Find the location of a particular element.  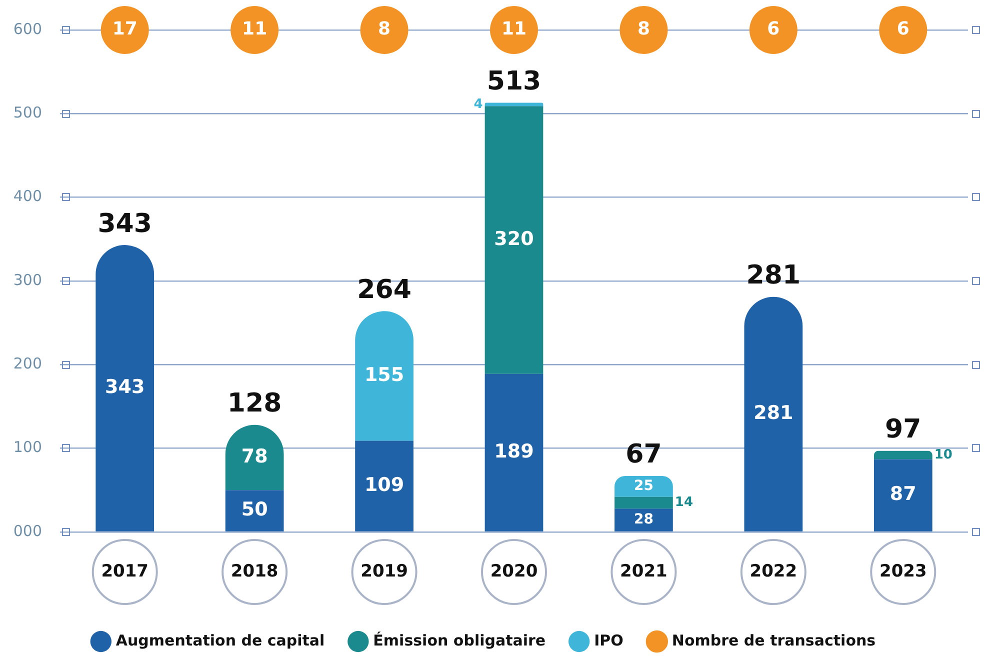

data-label: 50 is located at coordinates (254, 509).